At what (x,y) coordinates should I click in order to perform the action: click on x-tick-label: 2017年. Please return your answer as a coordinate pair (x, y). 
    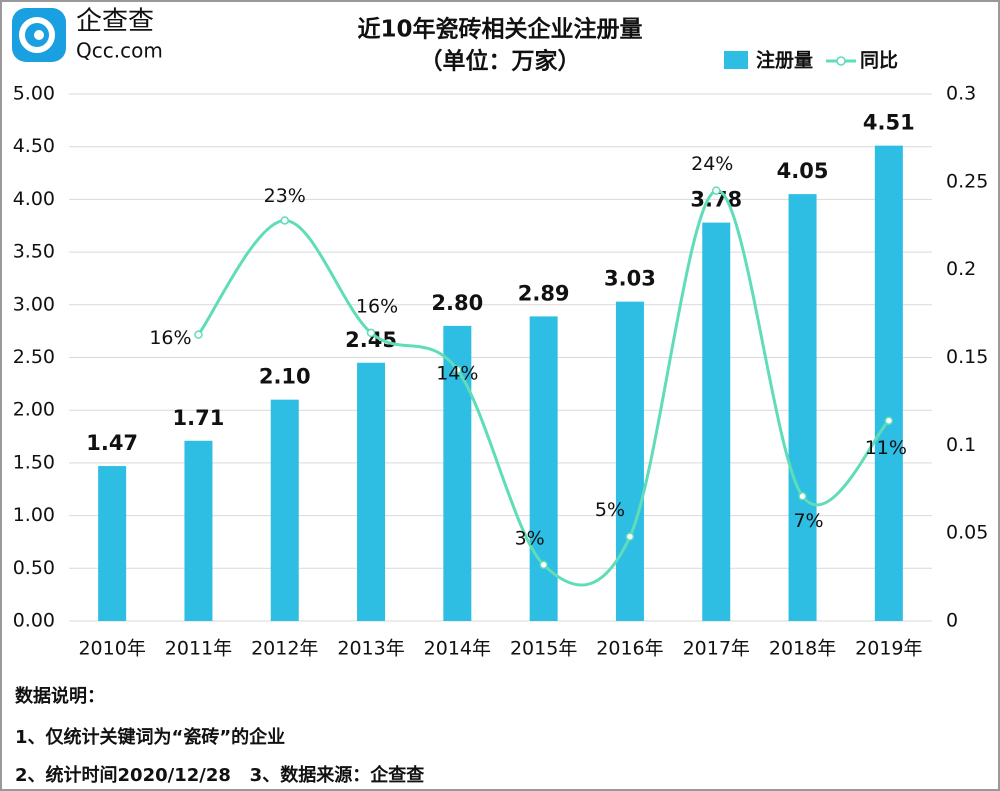
    Looking at the image, I should click on (716, 649).